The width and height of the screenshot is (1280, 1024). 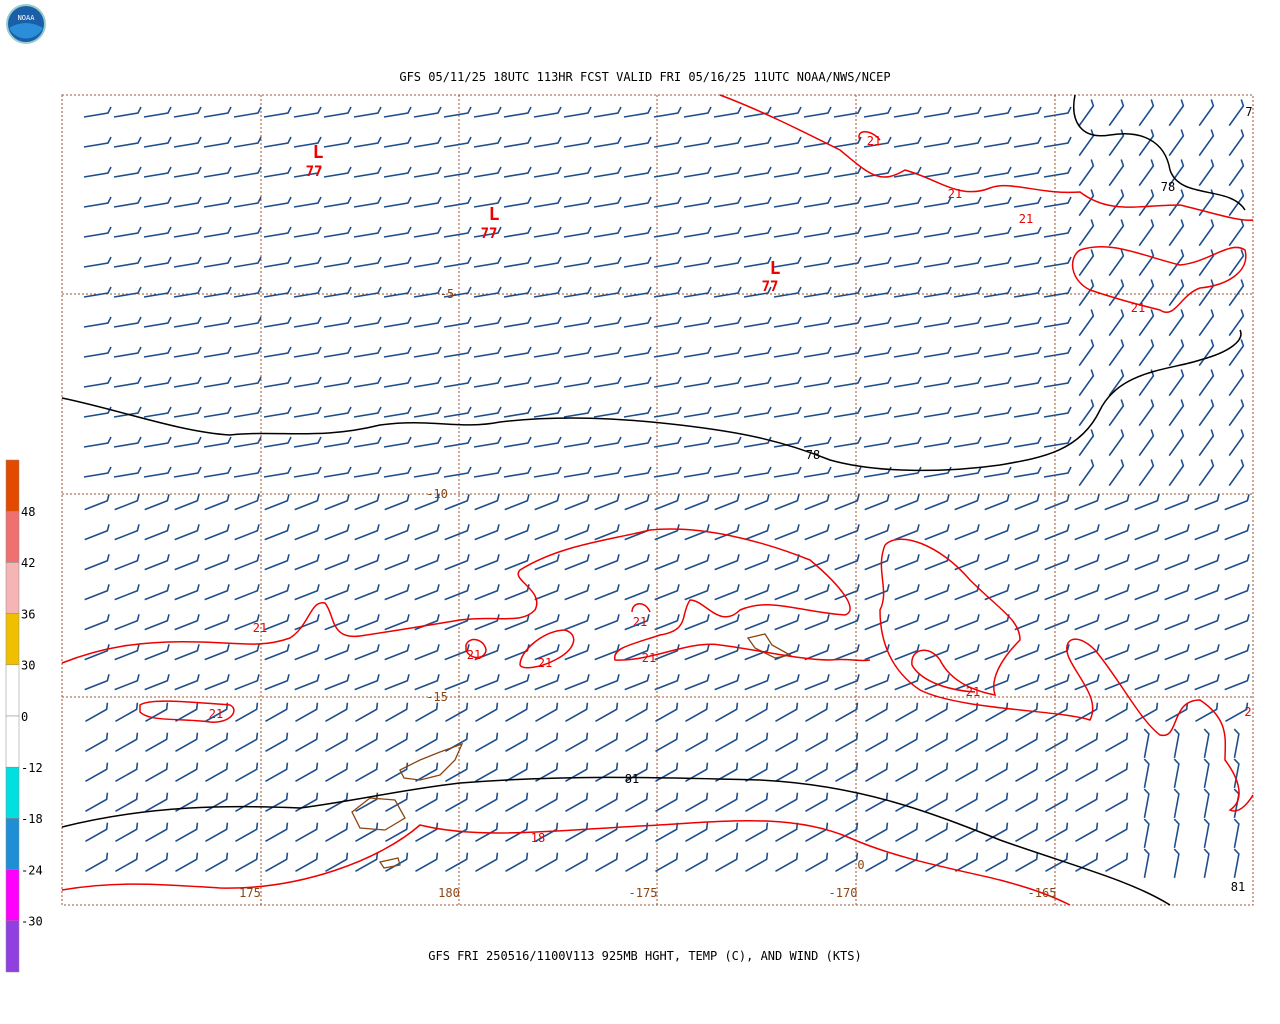 I want to click on color-bar-segment, so click(x=12, y=741).